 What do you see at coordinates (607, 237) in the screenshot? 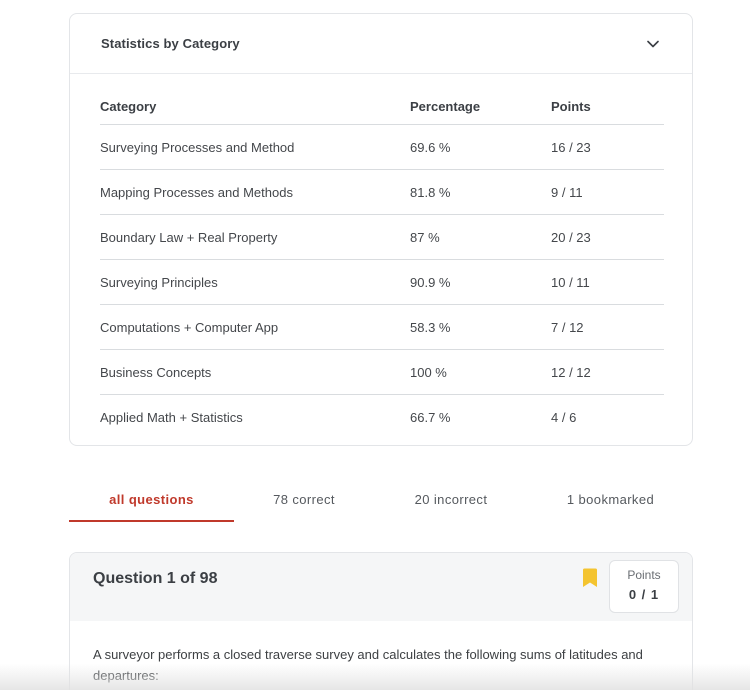
I see `points-cell: 20 / 23` at bounding box center [607, 237].